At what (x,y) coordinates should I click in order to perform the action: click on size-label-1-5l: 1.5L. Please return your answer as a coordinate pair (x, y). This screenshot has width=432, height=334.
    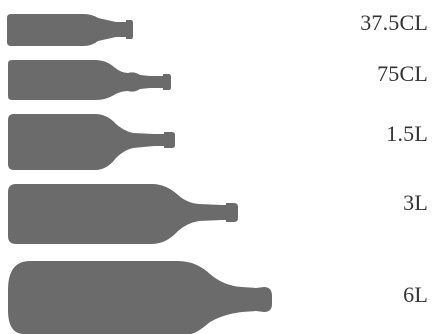
    Looking at the image, I should click on (407, 133).